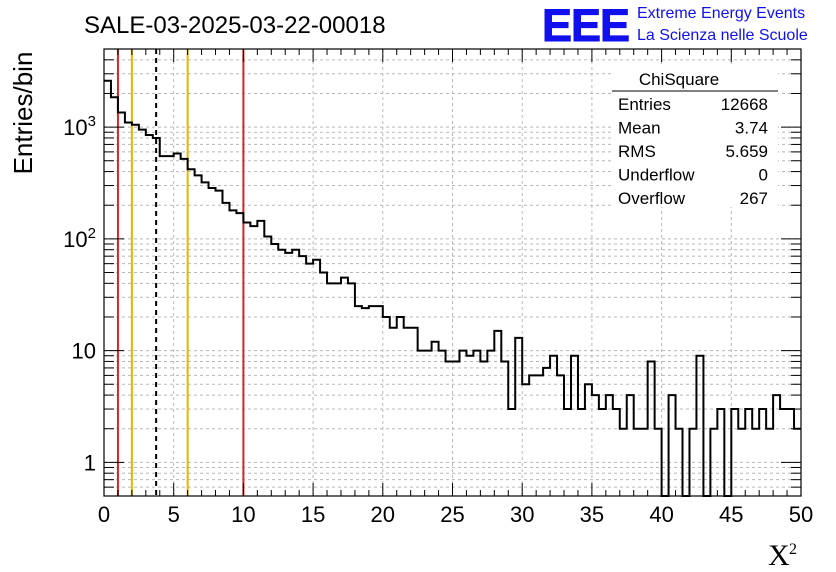 The image size is (836, 572). What do you see at coordinates (751, 128) in the screenshot?
I see `stats-row-value: 3.74` at bounding box center [751, 128].